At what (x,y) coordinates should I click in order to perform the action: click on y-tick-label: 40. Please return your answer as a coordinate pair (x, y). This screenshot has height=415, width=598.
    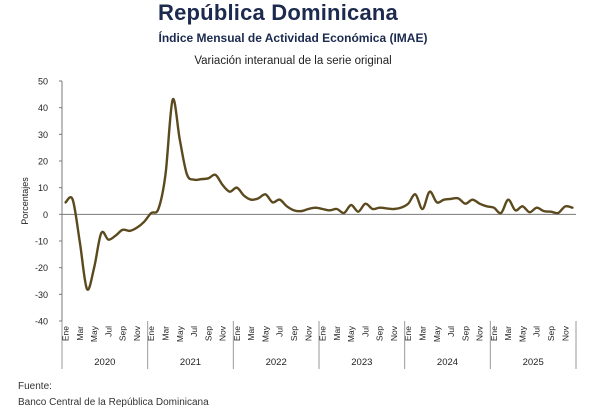
    Looking at the image, I should click on (43, 108).